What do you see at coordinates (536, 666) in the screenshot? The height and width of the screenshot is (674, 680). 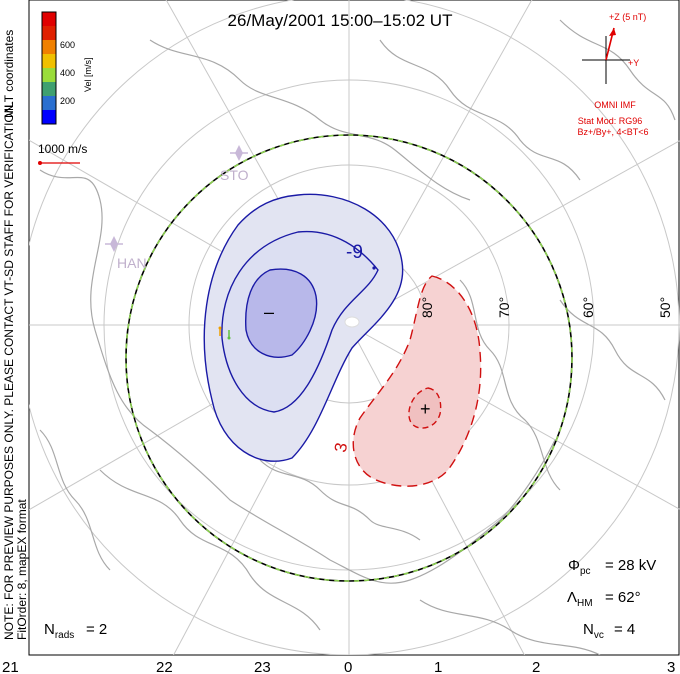 I see `mlt-tick-2: 2` at bounding box center [536, 666].